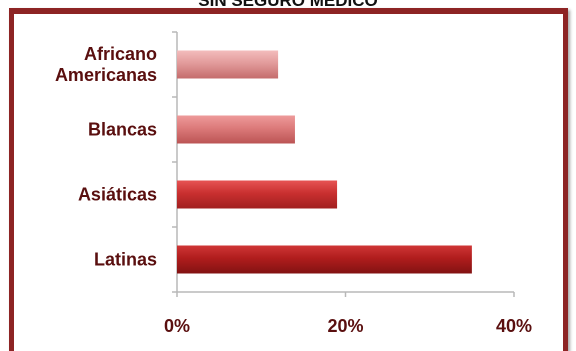 The height and width of the screenshot is (351, 576). Describe the element at coordinates (120, 54) in the screenshot. I see `y-category-label: Africano` at that location.